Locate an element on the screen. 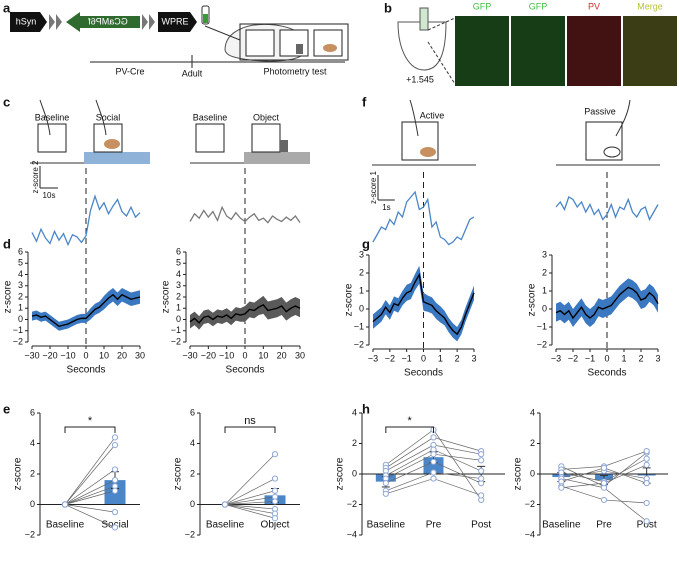 Image resolution: width=679 pixels, height=572 pixels. promoter-label: hSyn is located at coordinates (26, 21).